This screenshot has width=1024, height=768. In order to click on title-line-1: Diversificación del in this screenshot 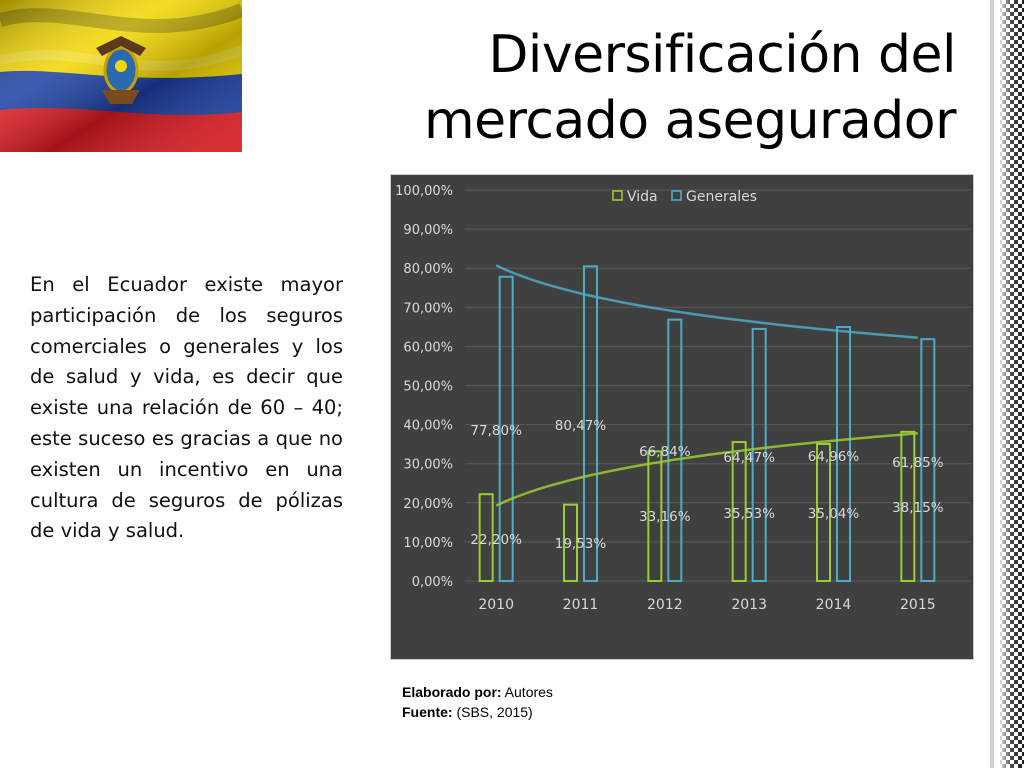, I will do `click(722, 55)`.